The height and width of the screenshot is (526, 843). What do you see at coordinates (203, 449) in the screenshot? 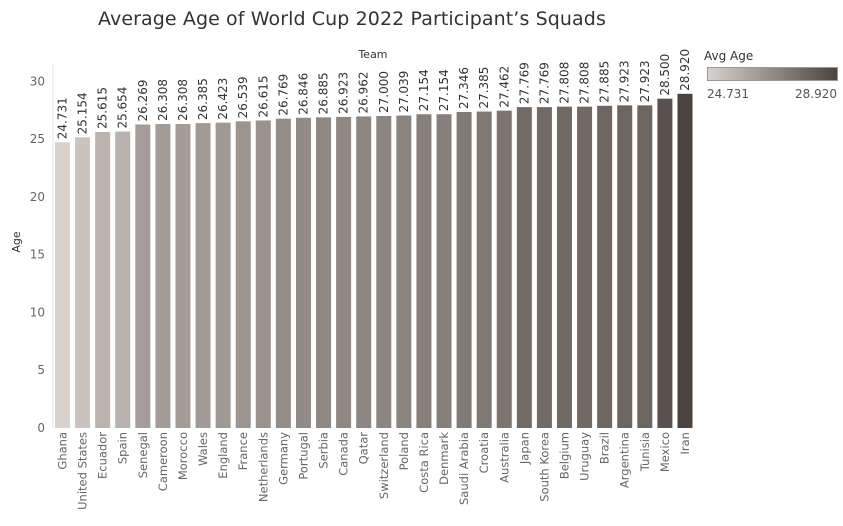
I see `x-category-label: Wales` at bounding box center [203, 449].